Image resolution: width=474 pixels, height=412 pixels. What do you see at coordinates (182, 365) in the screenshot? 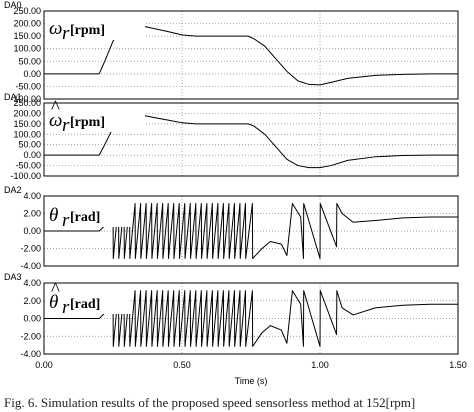
I see `x-tick-label: 0.50` at bounding box center [182, 365].